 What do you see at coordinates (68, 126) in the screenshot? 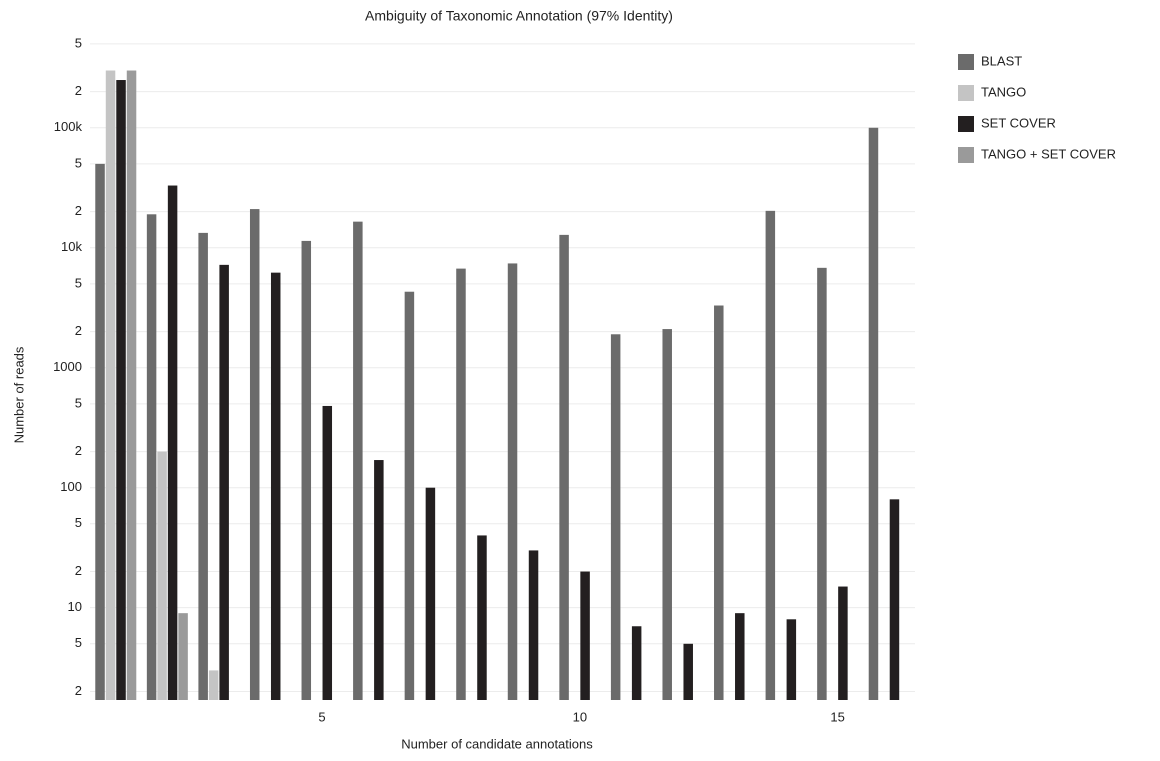
I see `y-tick-label: 100k` at bounding box center [68, 126].